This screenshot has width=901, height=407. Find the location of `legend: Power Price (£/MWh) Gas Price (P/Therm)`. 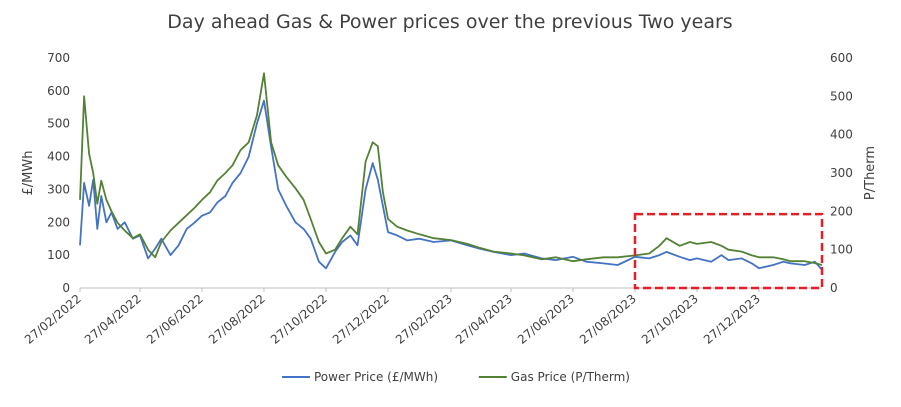

legend: Power Price (£/MWh) Gas Price (P/Therm) is located at coordinates (456, 377).